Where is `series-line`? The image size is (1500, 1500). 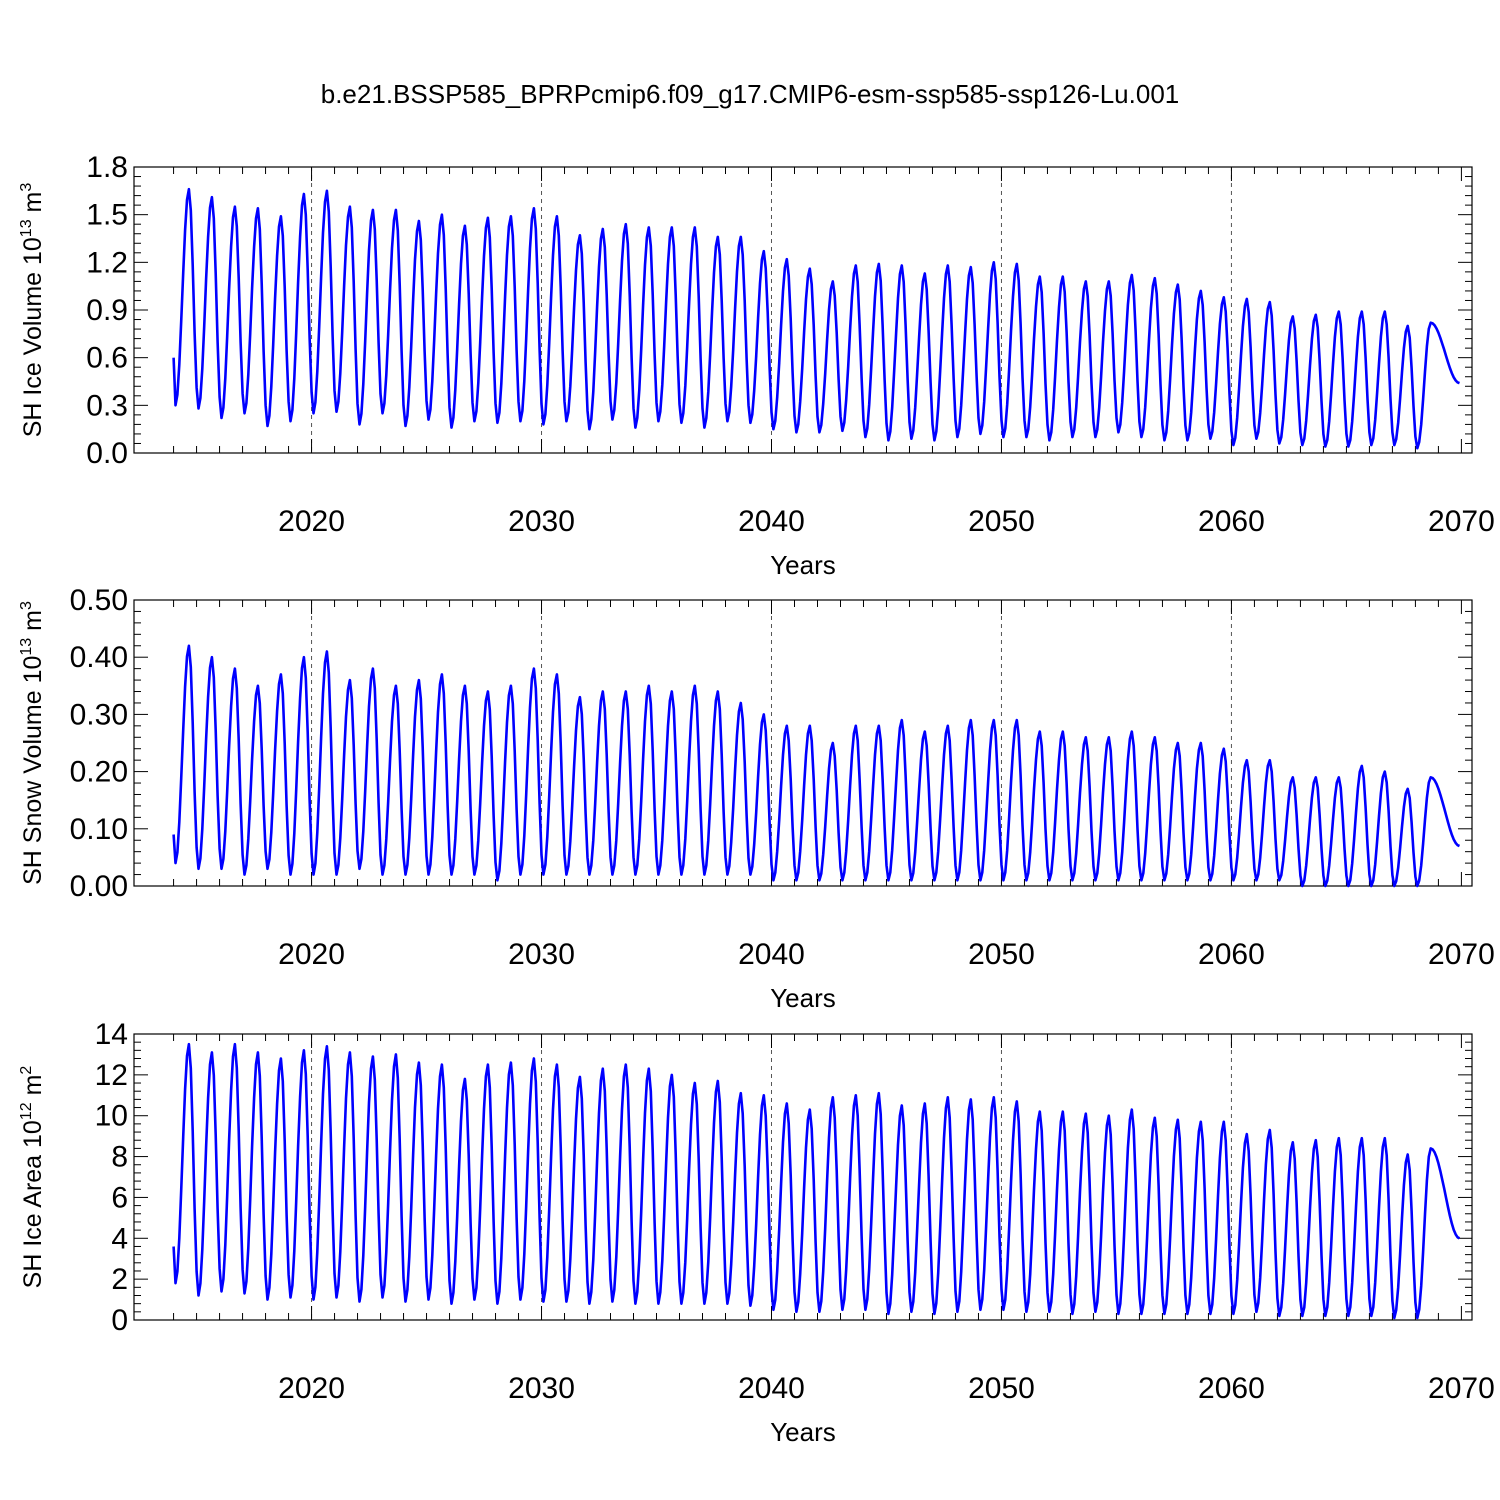
series-line is located at coordinates (816, 766).